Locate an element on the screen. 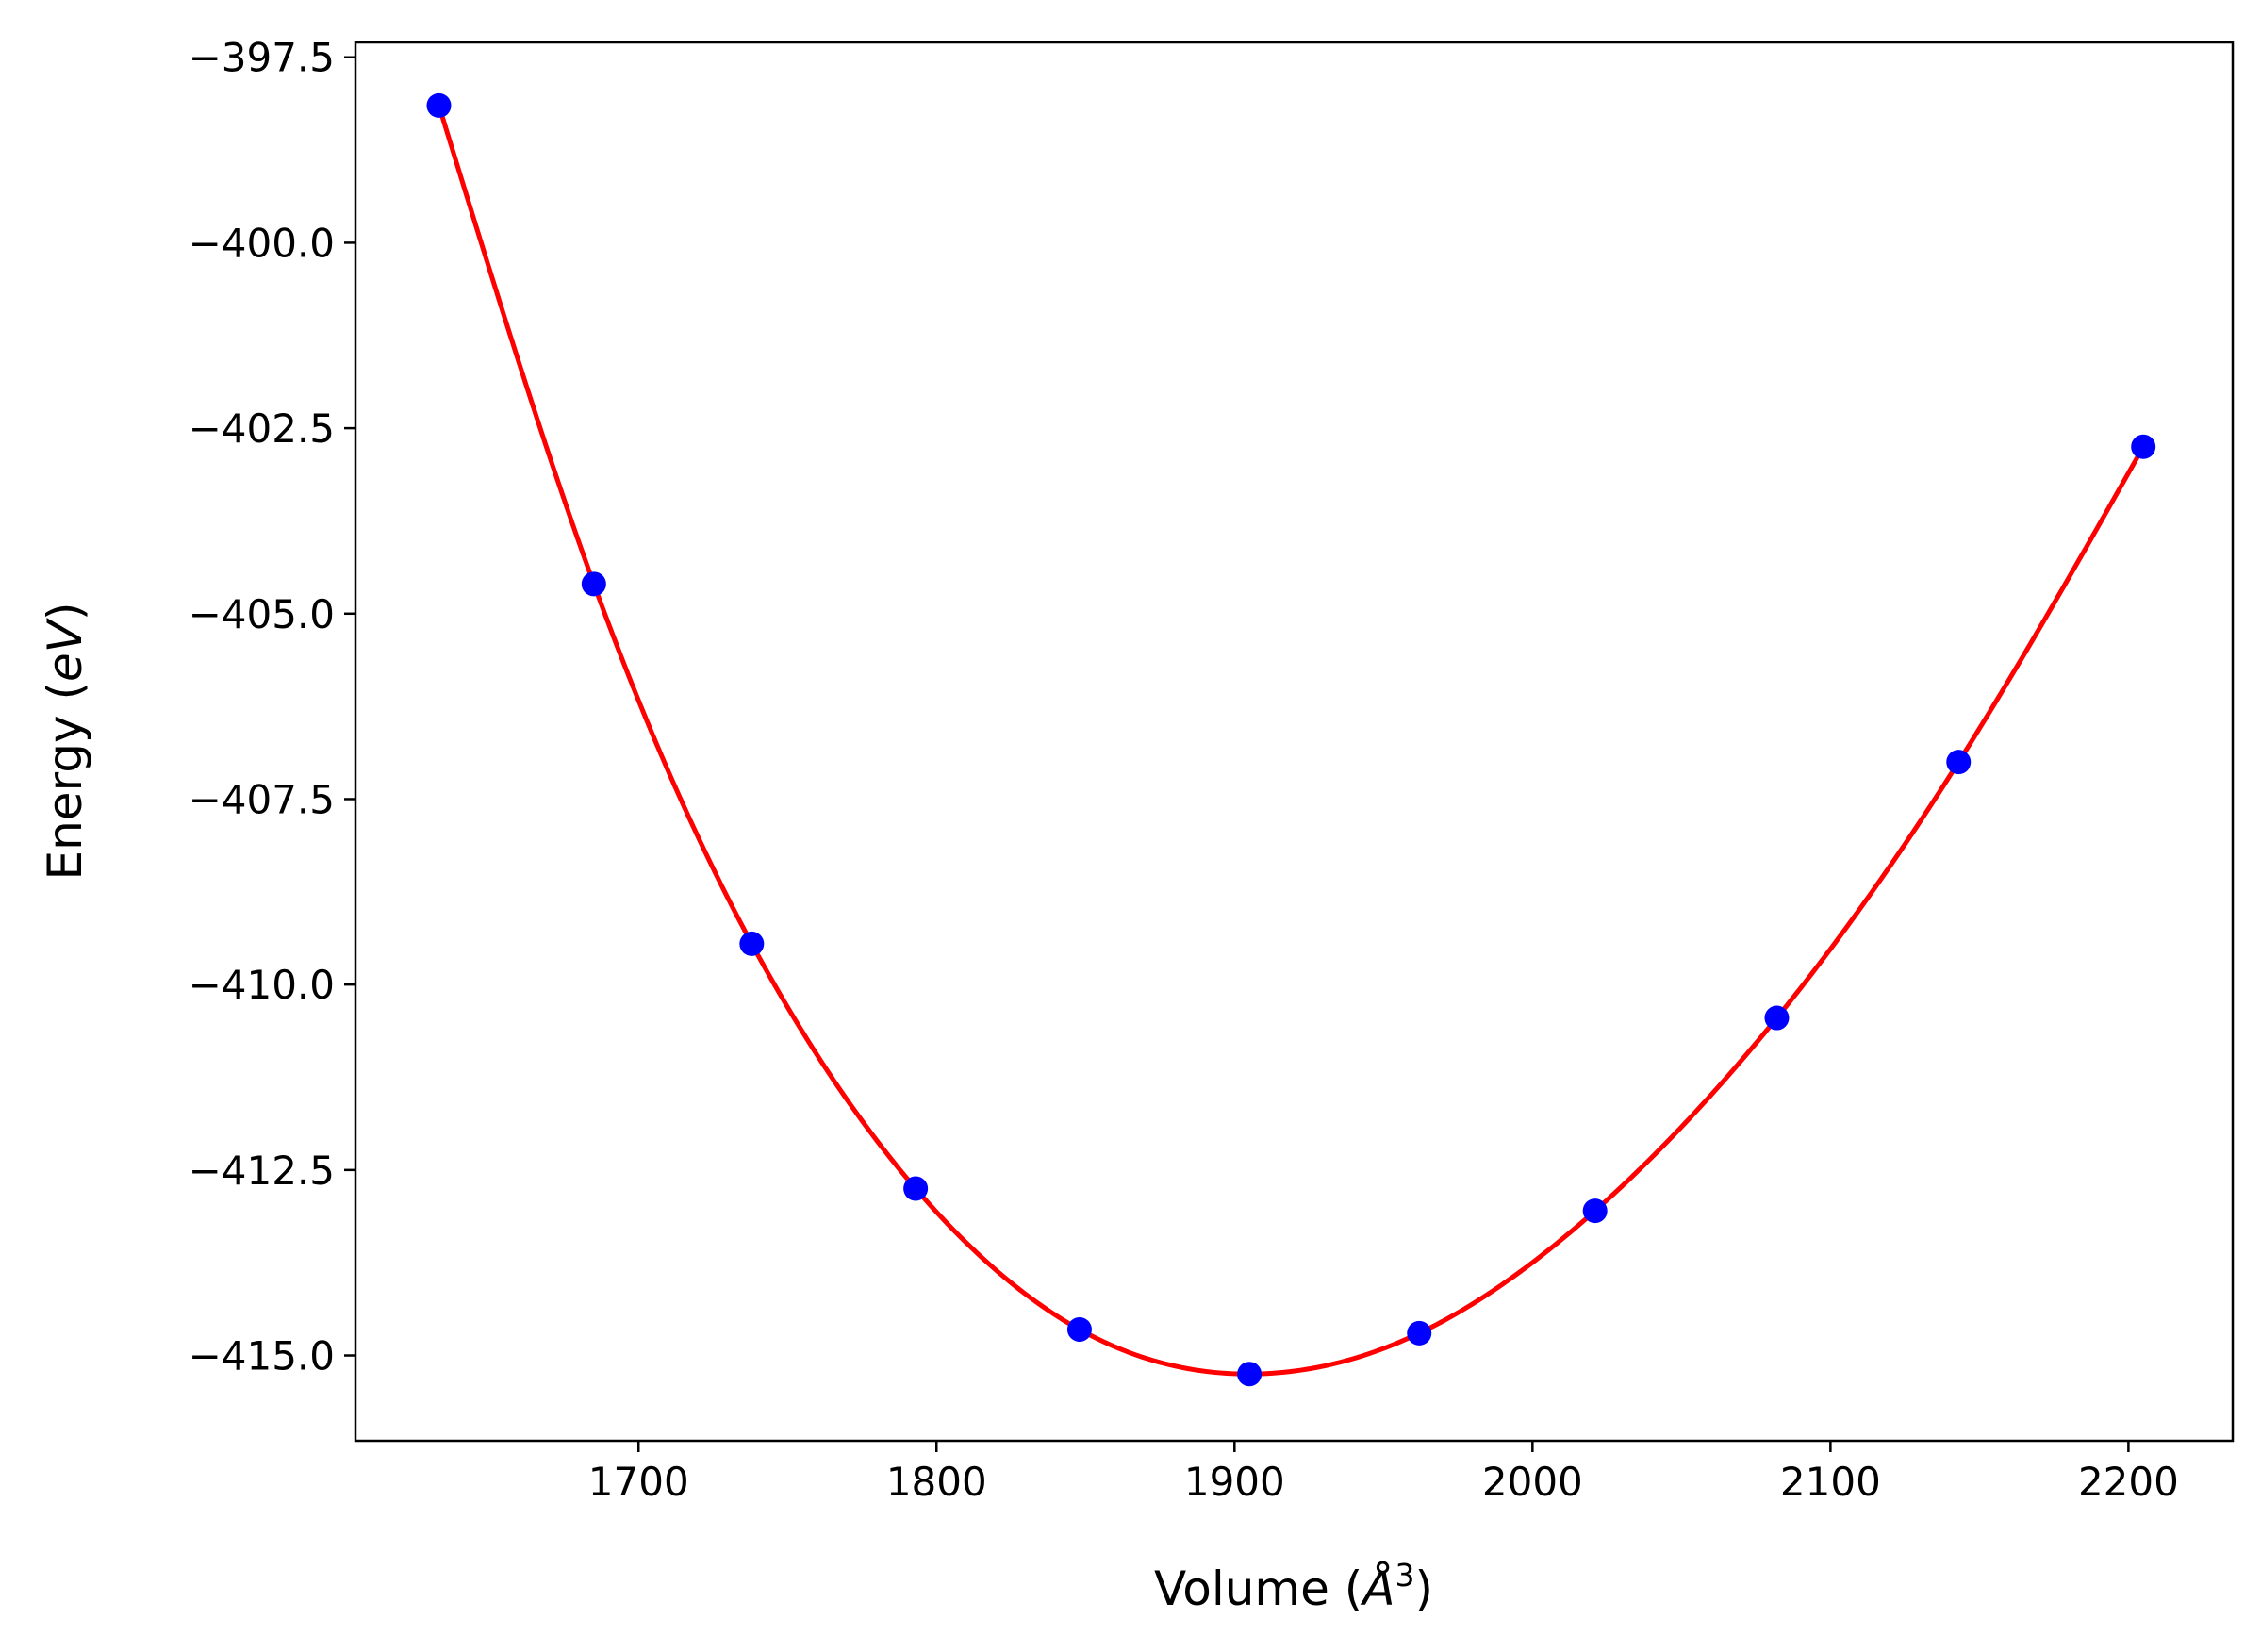 The image size is (2261, 1652). y-tick-label: −400.0 is located at coordinates (262, 243).